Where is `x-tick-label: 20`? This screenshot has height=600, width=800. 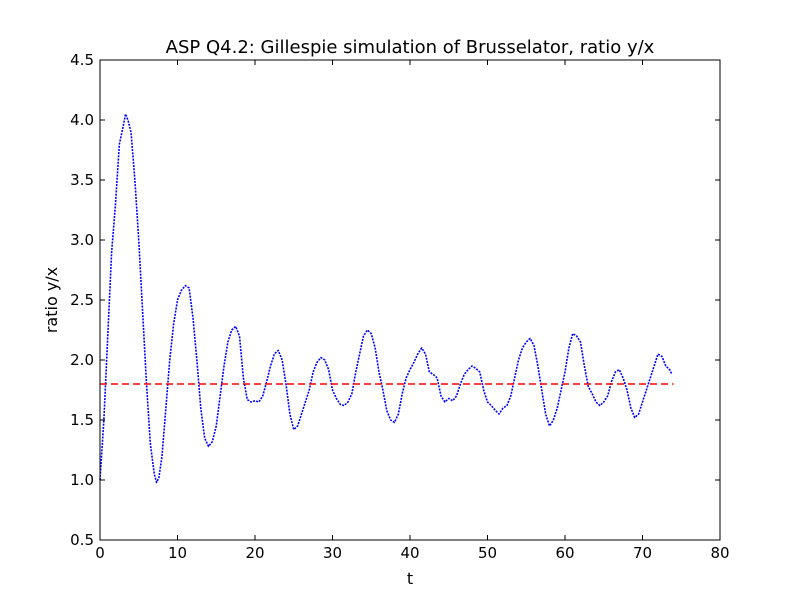 x-tick-label: 20 is located at coordinates (254, 553).